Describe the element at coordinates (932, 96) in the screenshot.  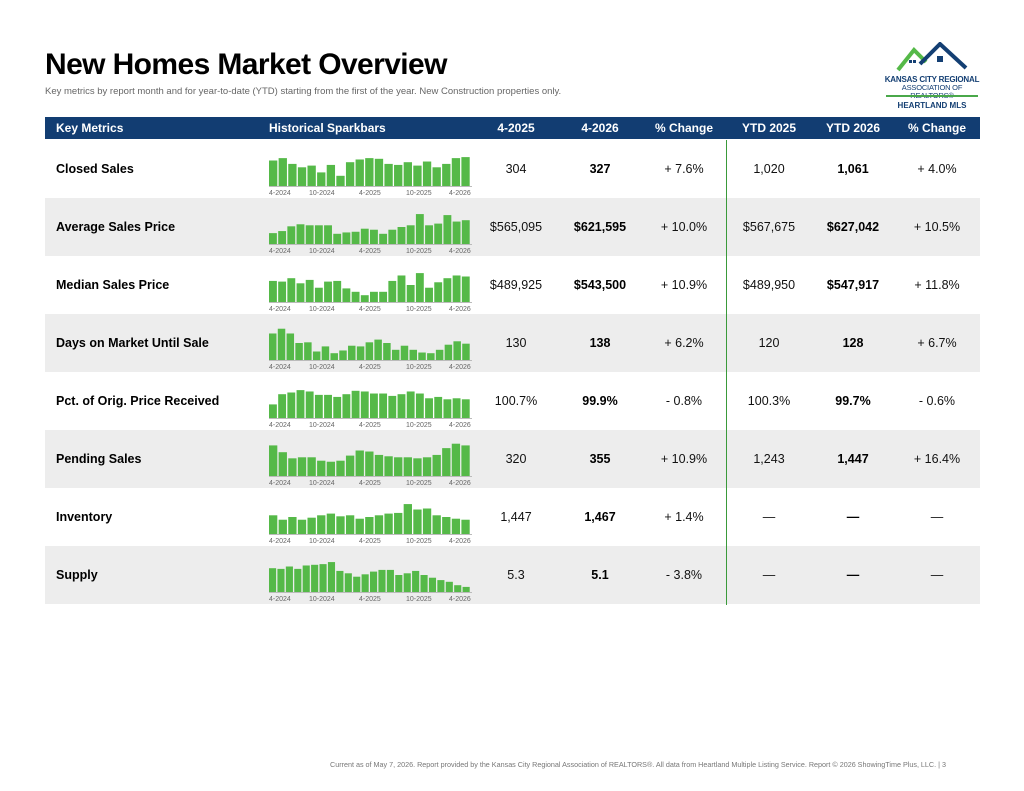
I see `logo-divider` at that location.